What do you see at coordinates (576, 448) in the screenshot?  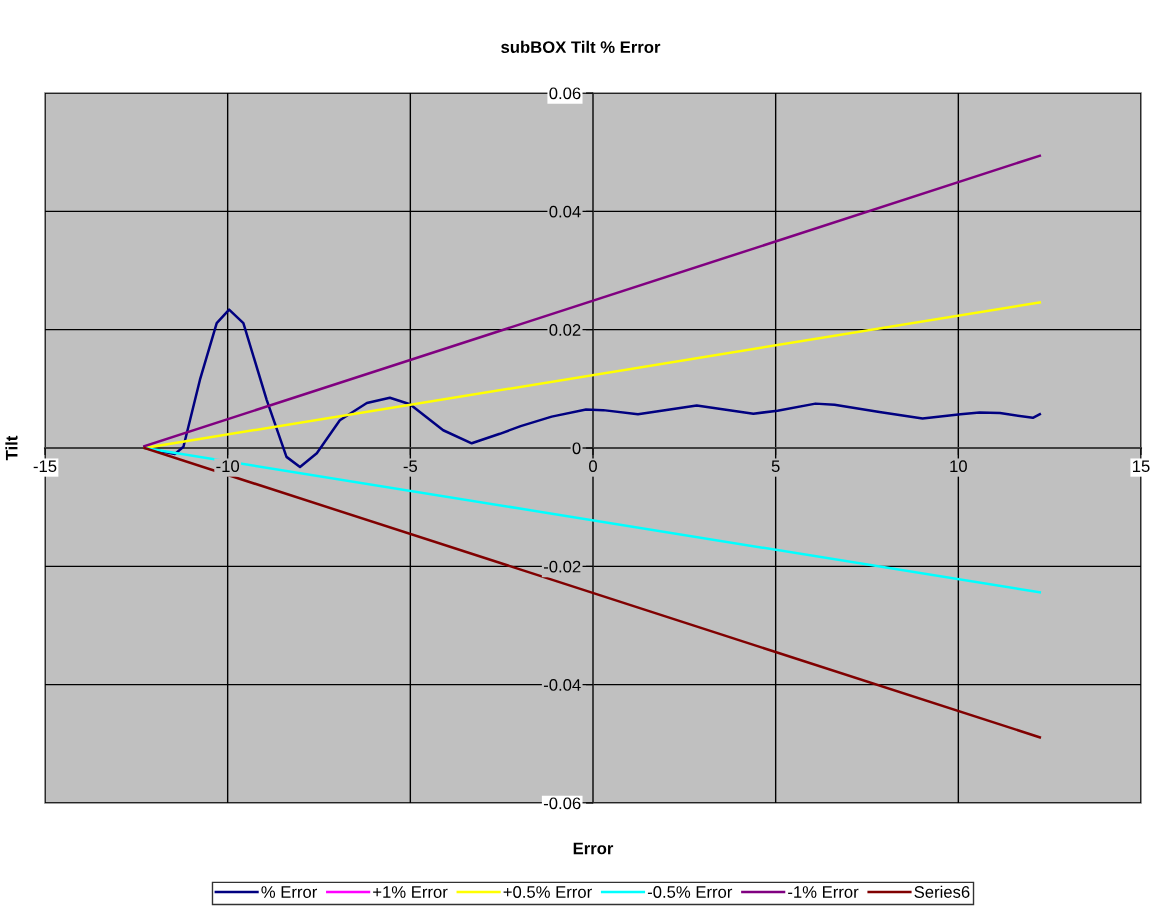 I see `y-tick-label: 0` at bounding box center [576, 448].